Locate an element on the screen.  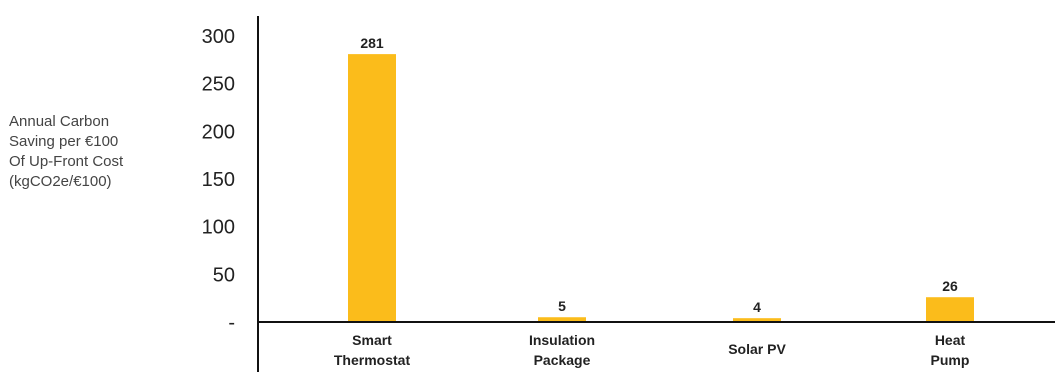
y-axis-label-line: (kgCO2e/€100) is located at coordinates (60, 181).